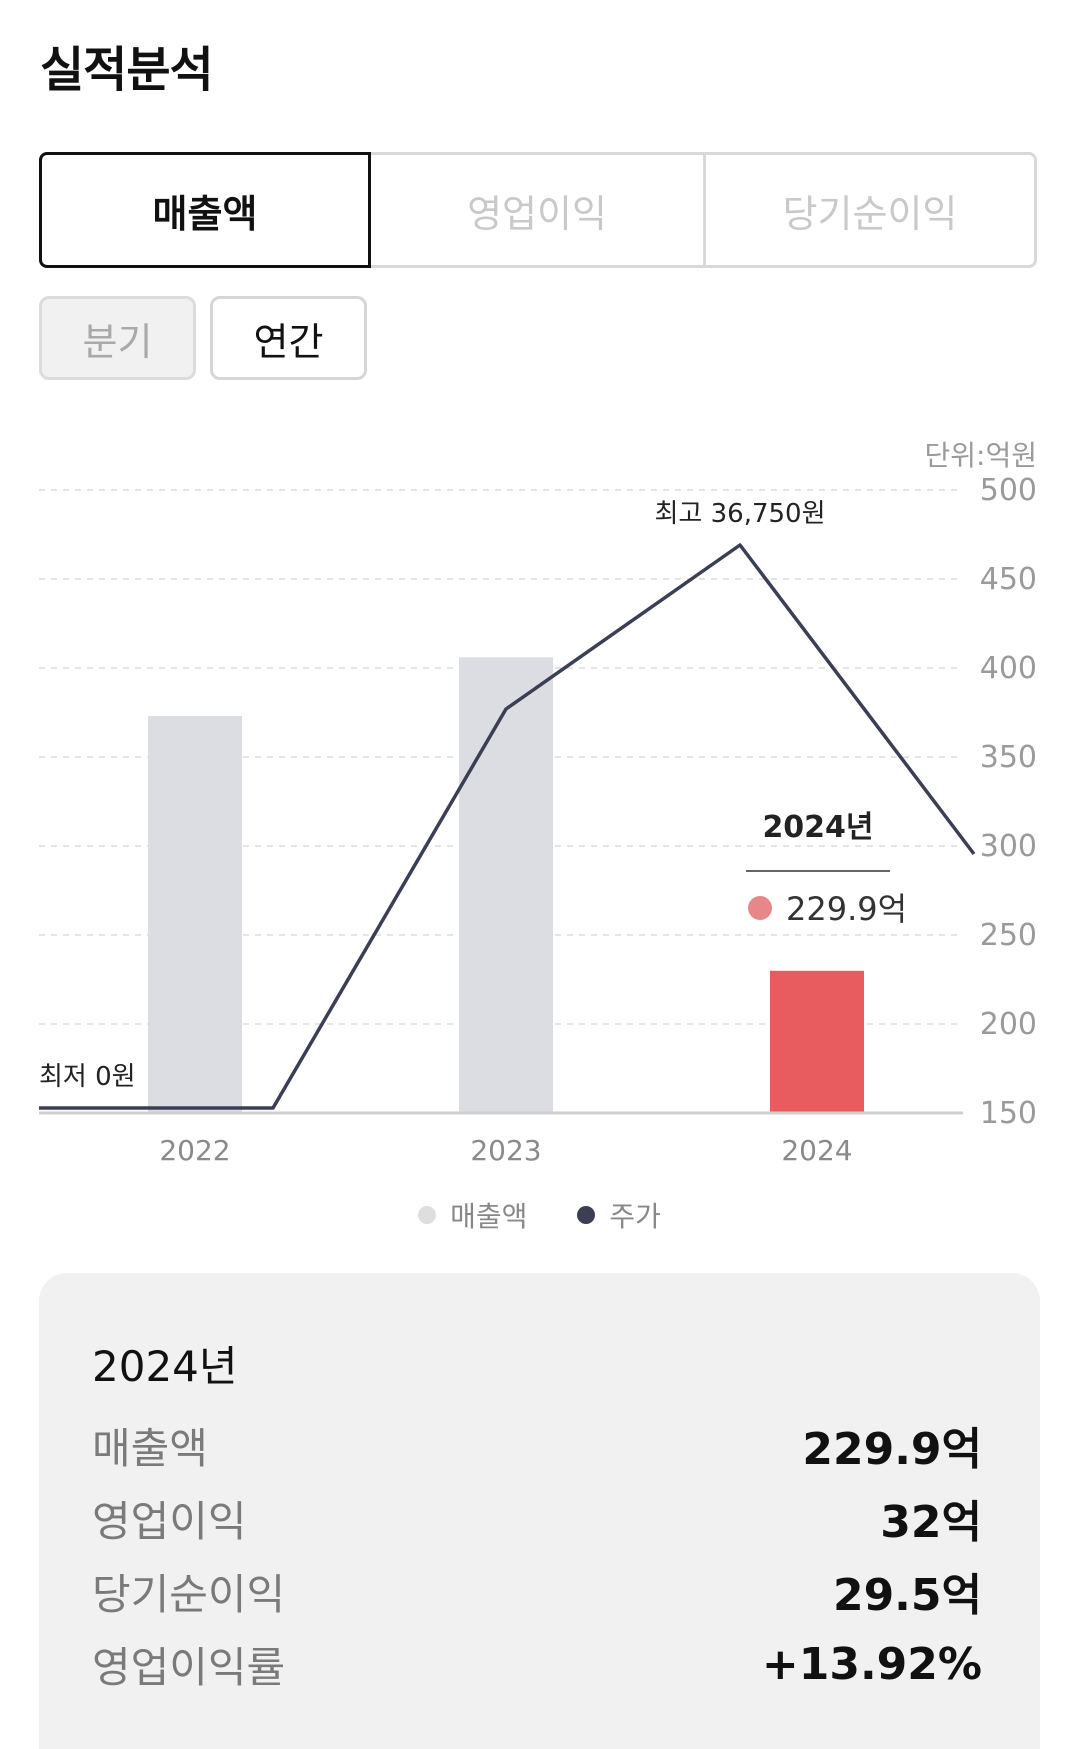  Describe the element at coordinates (489, 1216) in the screenshot. I see `legend-label-revenue: 매출액` at that location.